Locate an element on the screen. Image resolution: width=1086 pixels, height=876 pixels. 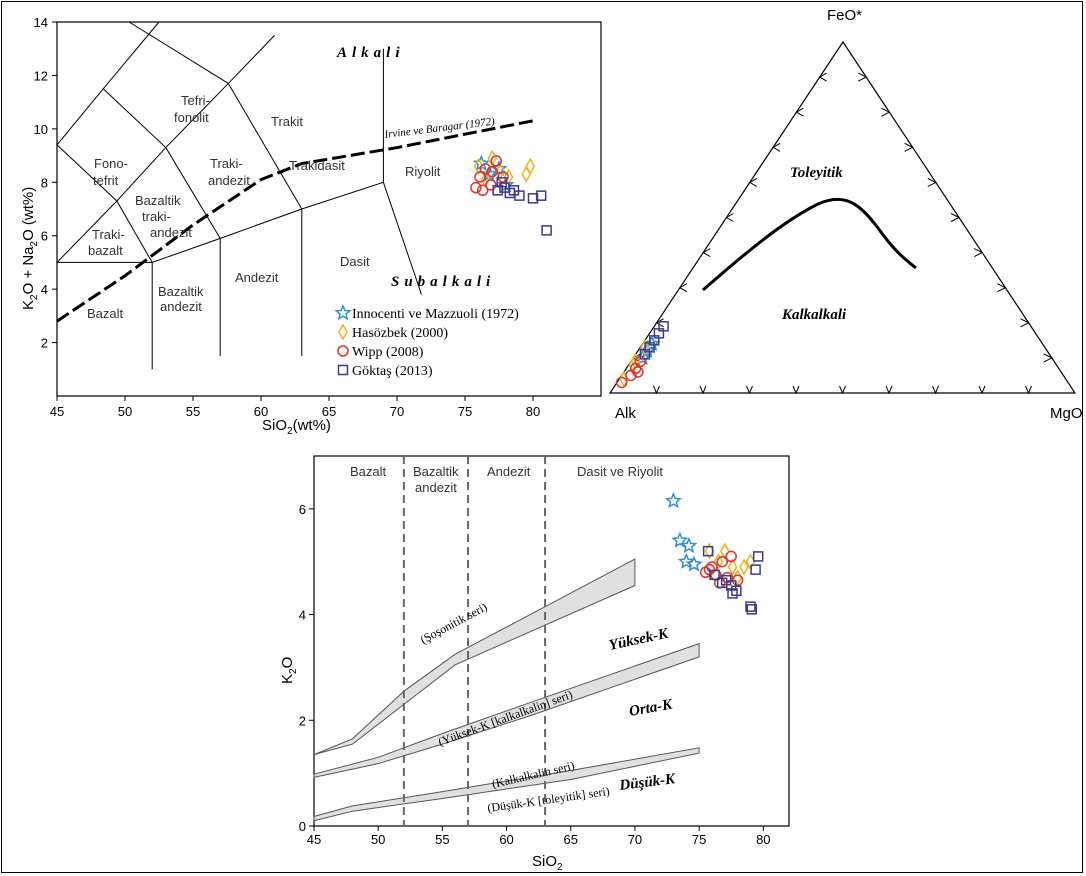
field-label-riyolit: Riyolit is located at coordinates (423, 171).